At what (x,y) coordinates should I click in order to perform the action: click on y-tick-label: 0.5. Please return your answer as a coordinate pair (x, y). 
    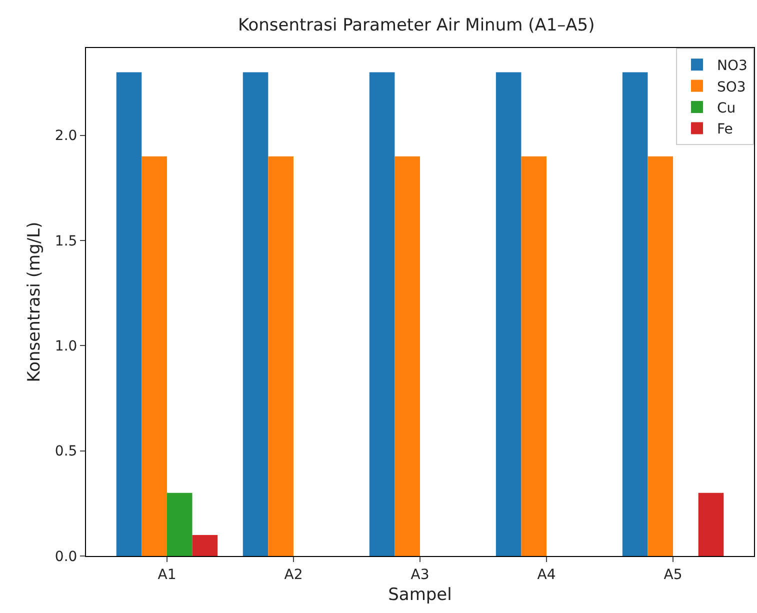
    Looking at the image, I should click on (66, 452).